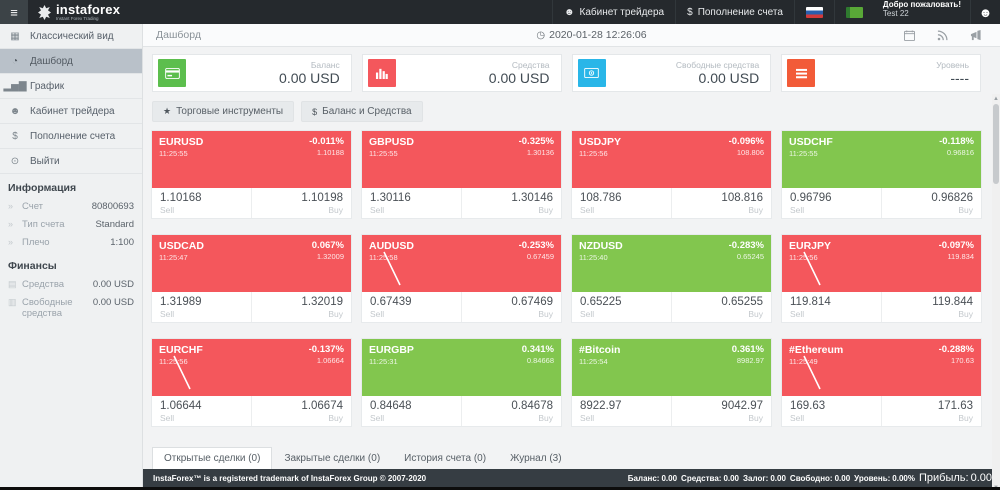  What do you see at coordinates (511, 307) in the screenshot?
I see `buy-button: 0.67469 Buy` at bounding box center [511, 307].